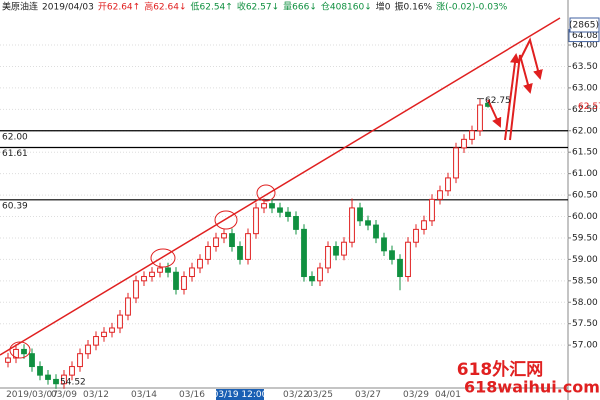 The height and width of the screenshot is (400, 600). Describe the element at coordinates (300, 7) in the screenshot. I see `header-item: 量666↓` at that location.